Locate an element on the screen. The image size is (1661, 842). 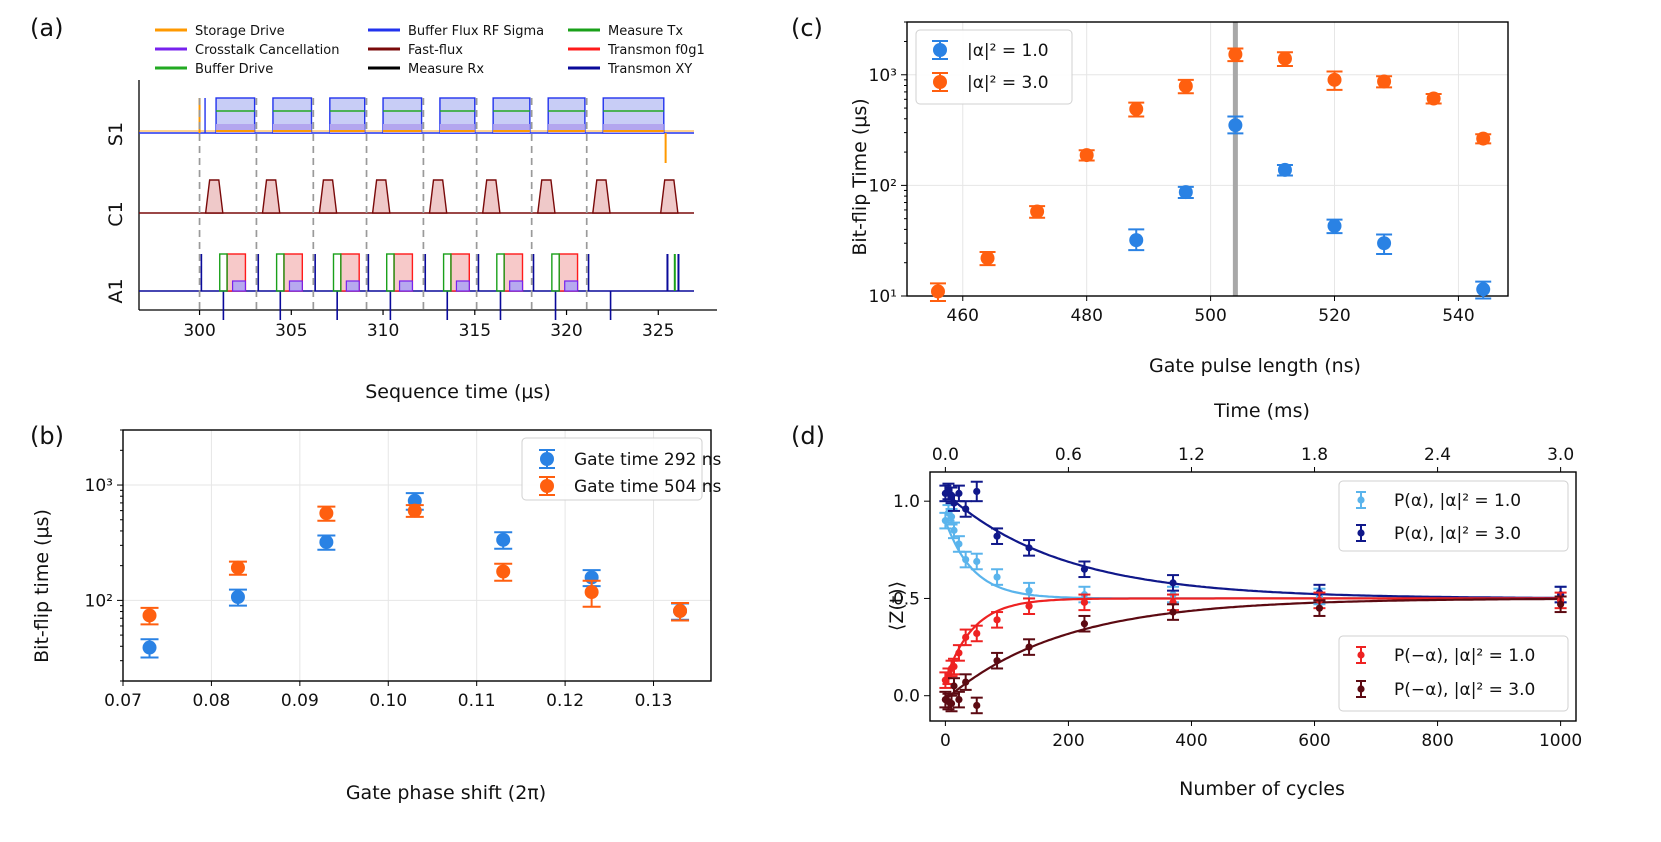
panel-c-legend: |α|² = 1.0 |α|² = 3.0 is located at coordinates (994, 67).